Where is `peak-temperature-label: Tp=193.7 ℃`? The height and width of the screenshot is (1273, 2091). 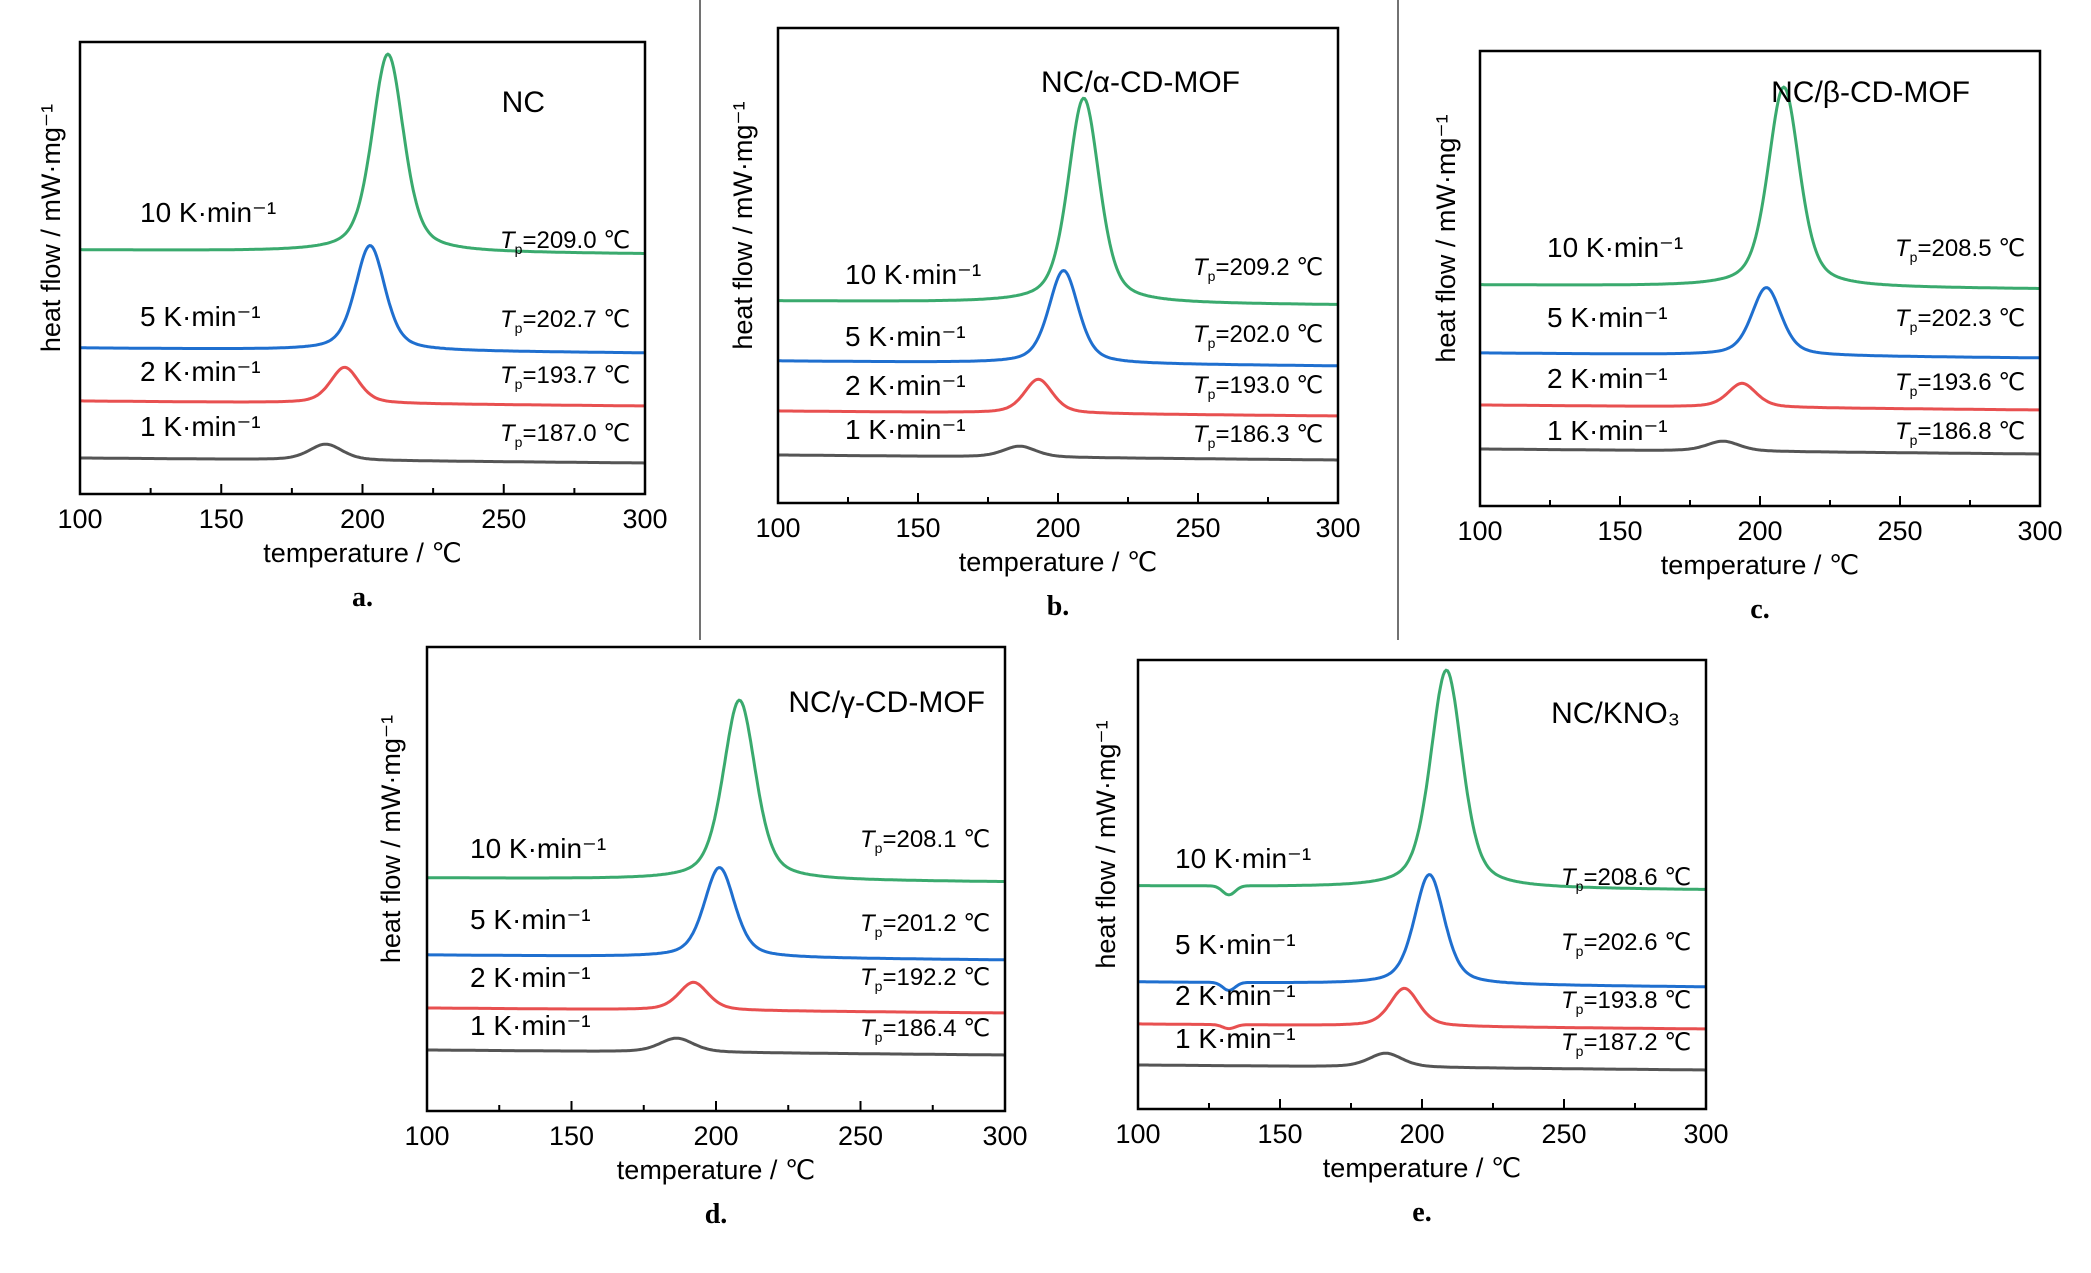 peak-temperature-label: Tp=193.7 ℃ is located at coordinates (565, 377).